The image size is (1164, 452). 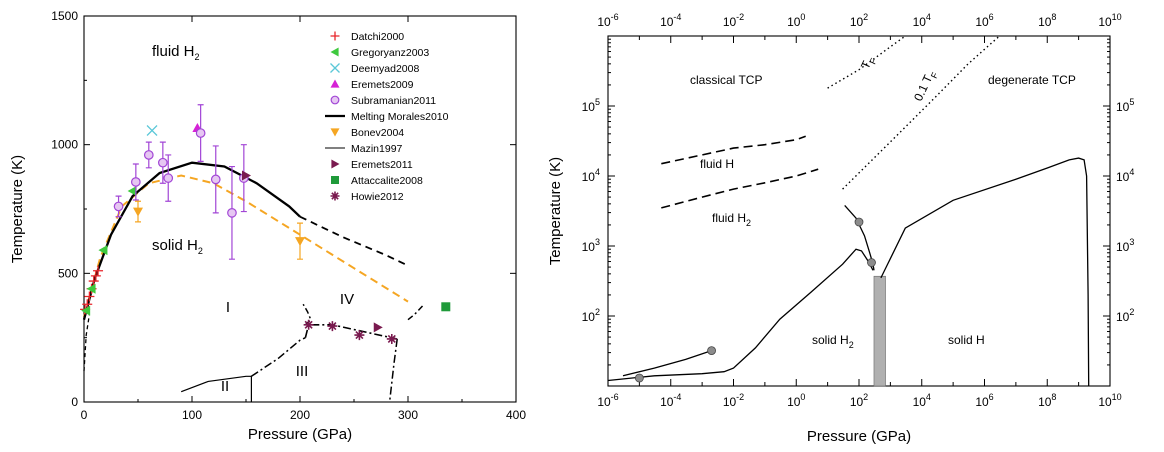 I want to click on right-x-top-tick-label: 10⁻², so click(x=733, y=20).